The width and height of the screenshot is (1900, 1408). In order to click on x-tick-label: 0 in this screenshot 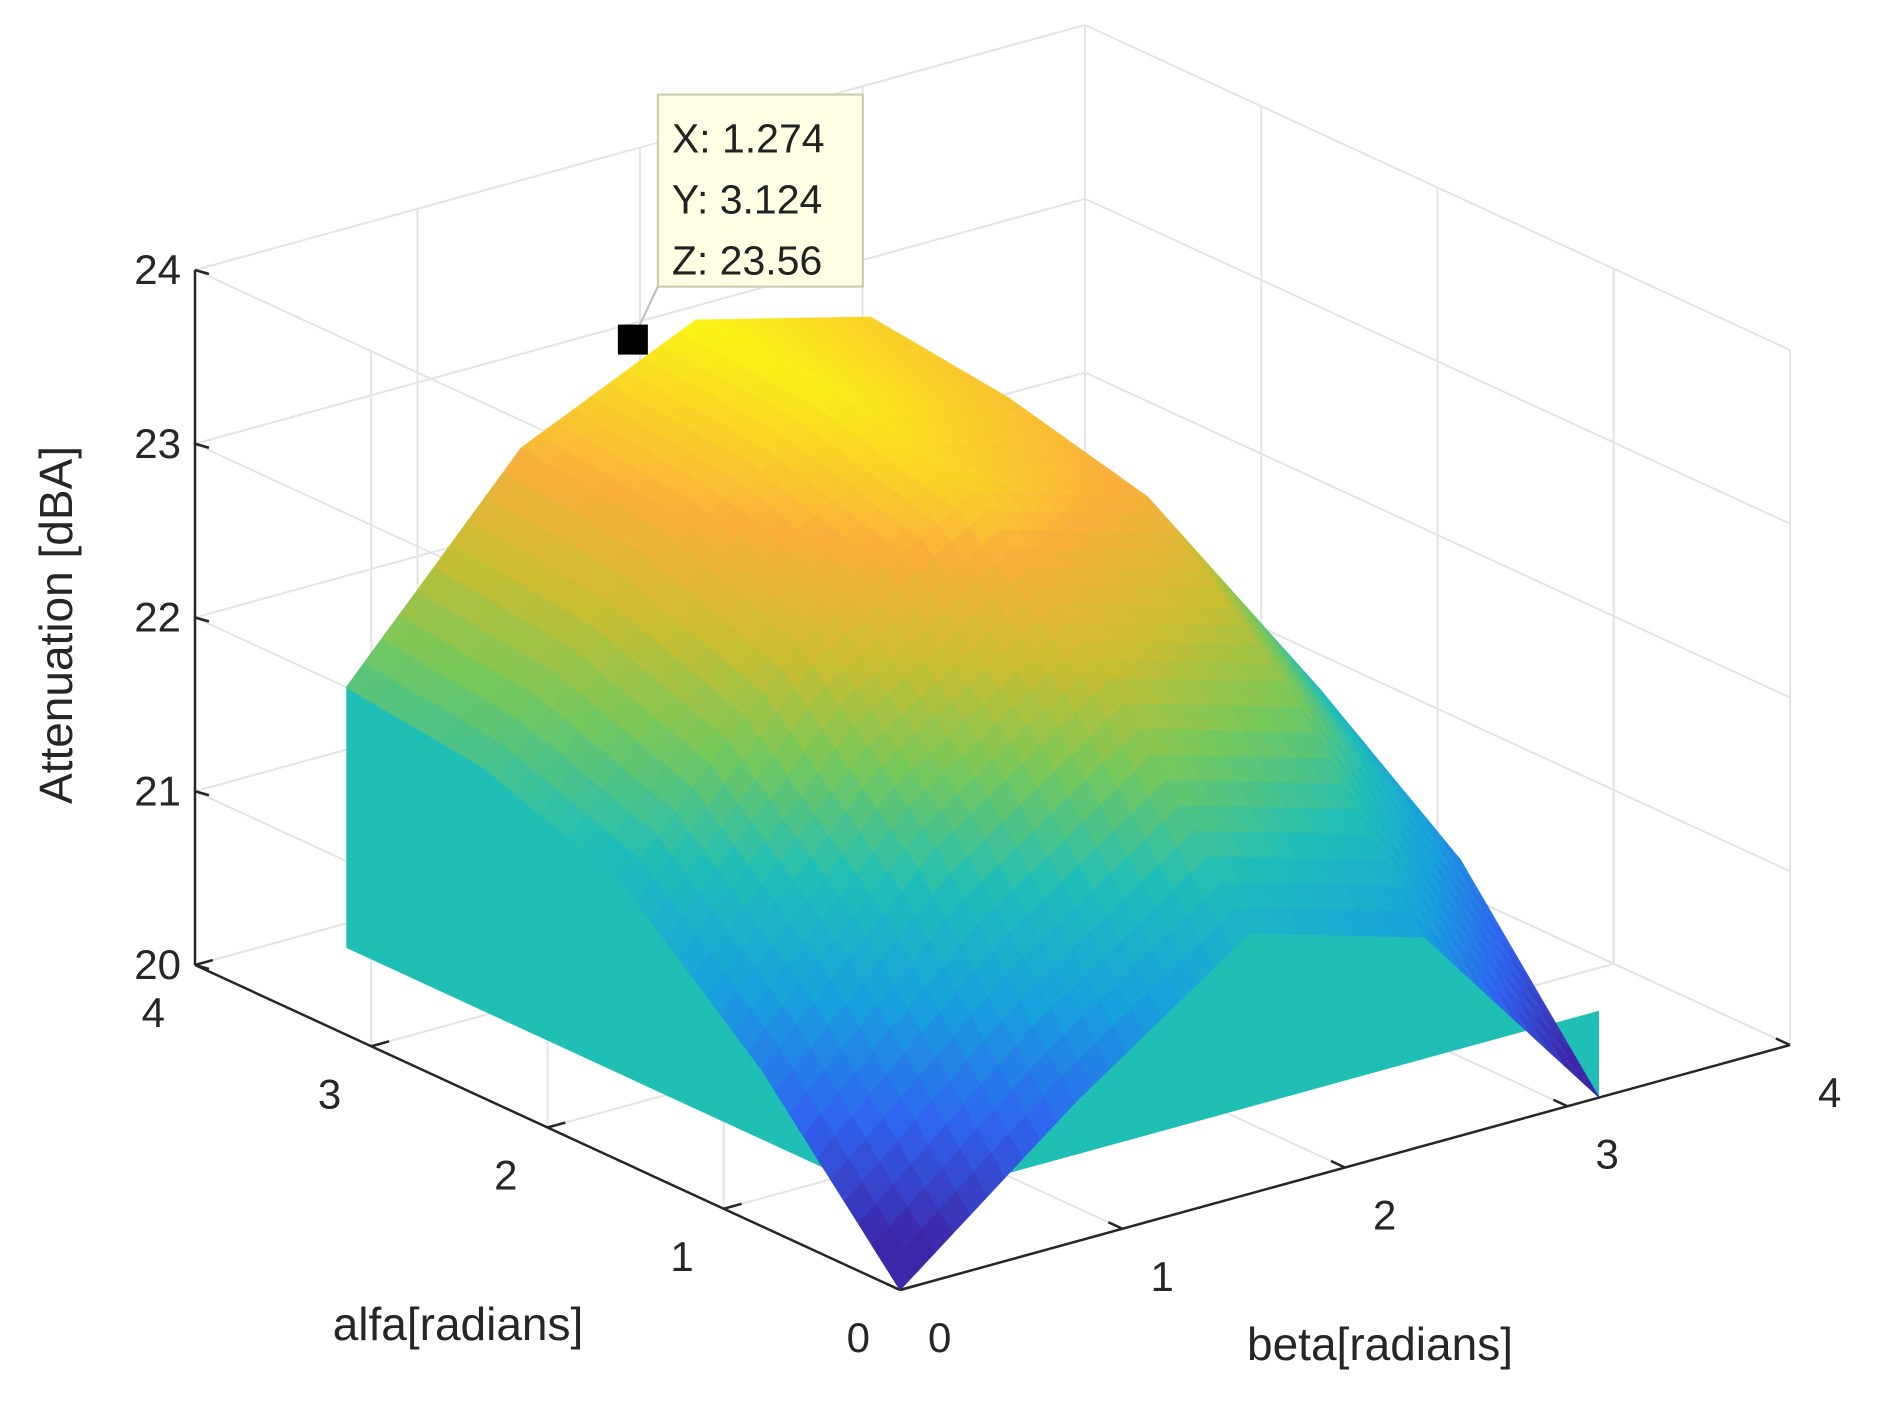, I will do `click(939, 1337)`.